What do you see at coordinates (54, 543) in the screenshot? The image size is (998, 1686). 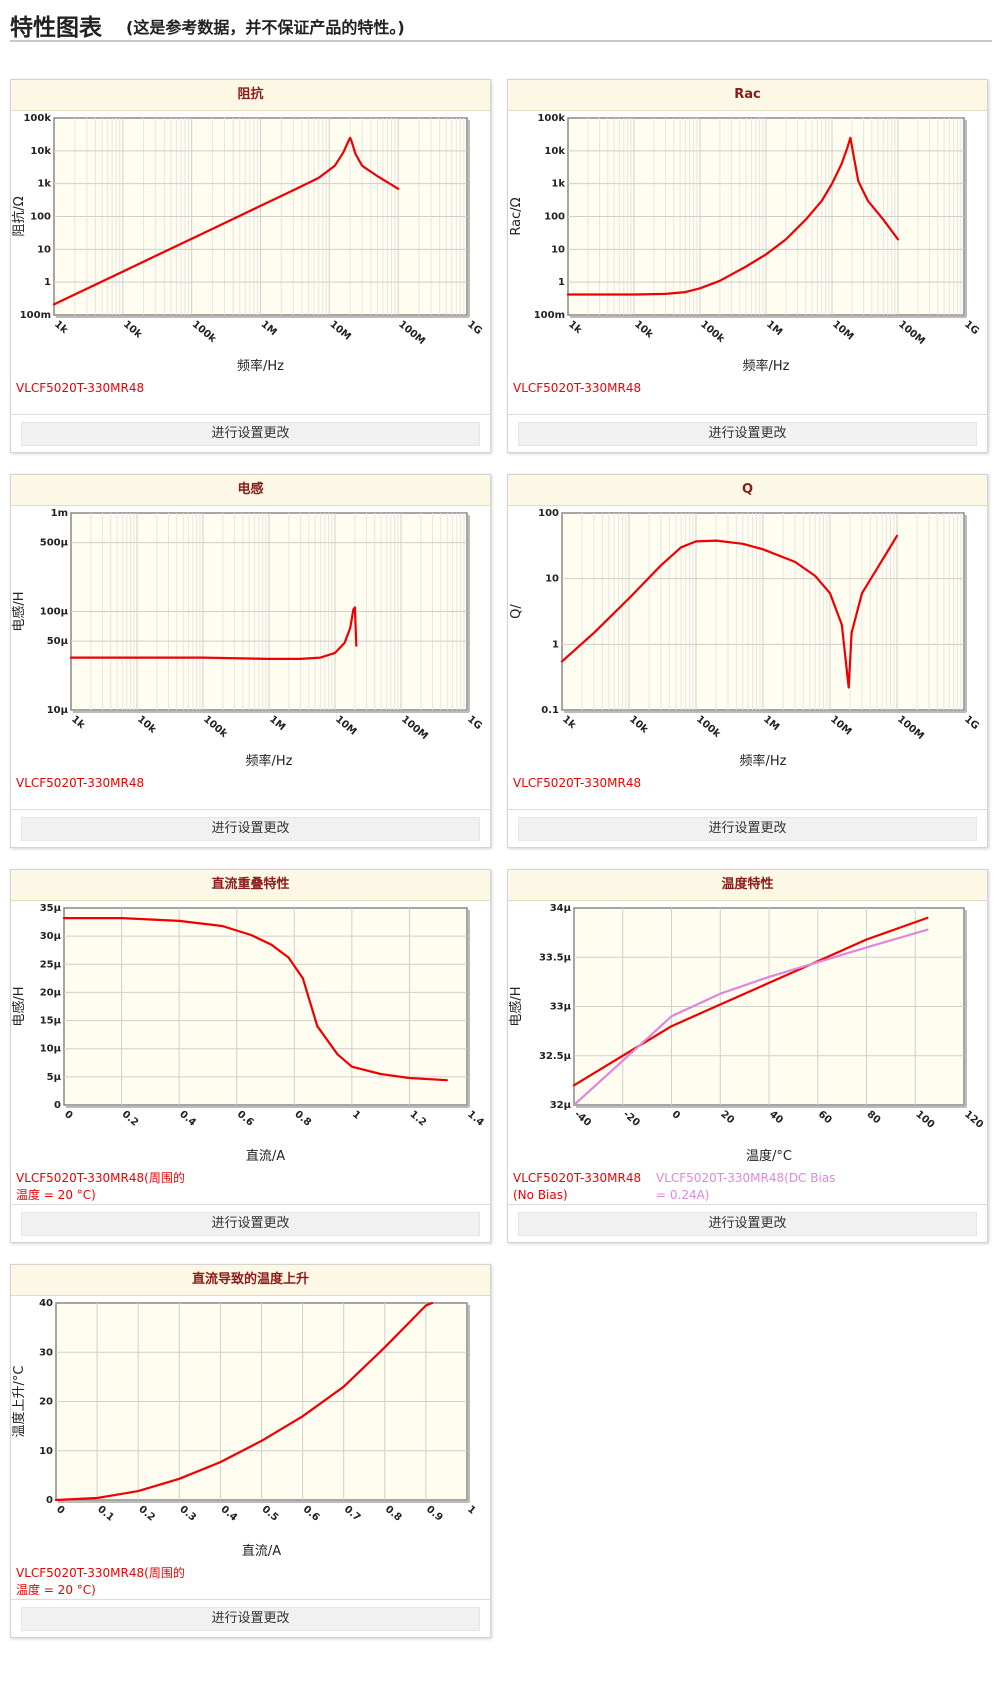 I see `y-tick-label: 500μ` at bounding box center [54, 543].